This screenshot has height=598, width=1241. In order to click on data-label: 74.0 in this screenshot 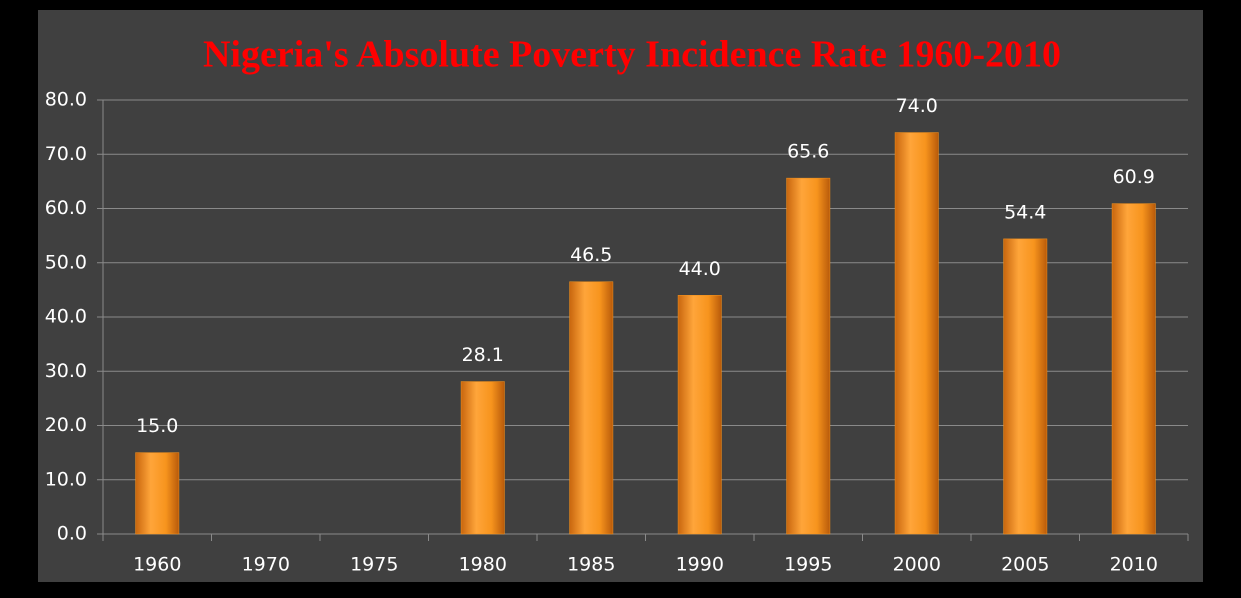, I will do `click(917, 106)`.